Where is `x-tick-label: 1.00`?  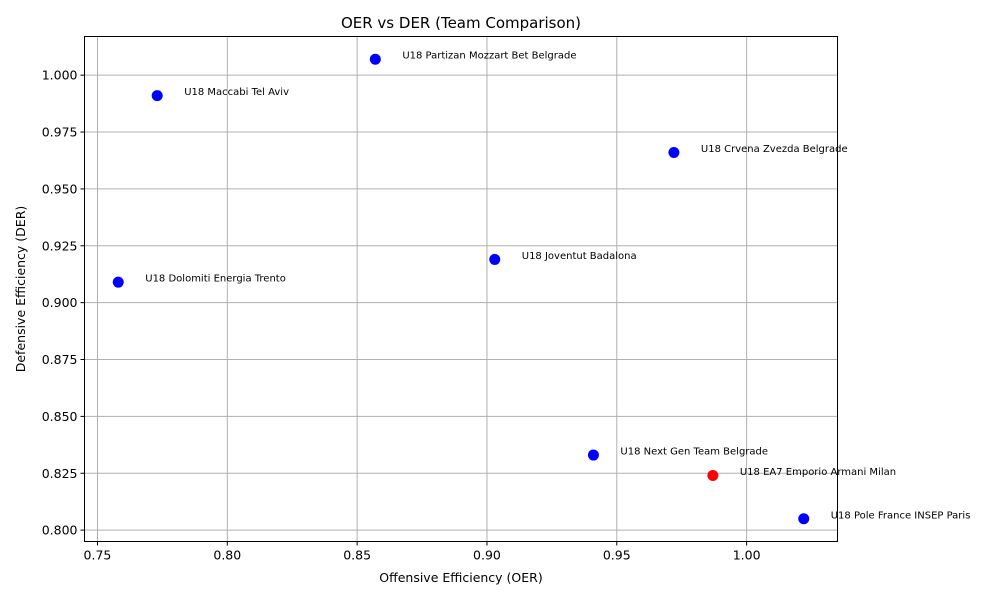
x-tick-label: 1.00 is located at coordinates (747, 555).